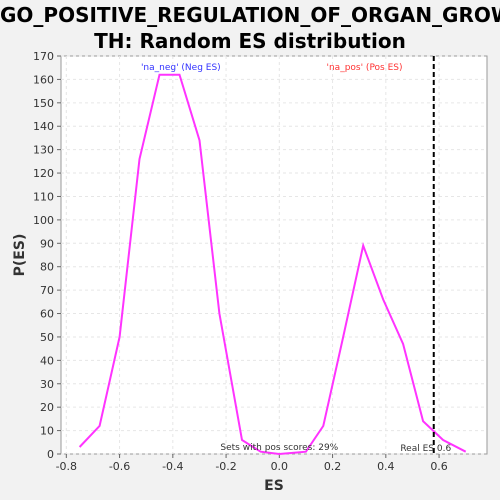 Image resolution: width=500 pixels, height=500 pixels. I want to click on y-tick-label: 80, so click(47, 267).